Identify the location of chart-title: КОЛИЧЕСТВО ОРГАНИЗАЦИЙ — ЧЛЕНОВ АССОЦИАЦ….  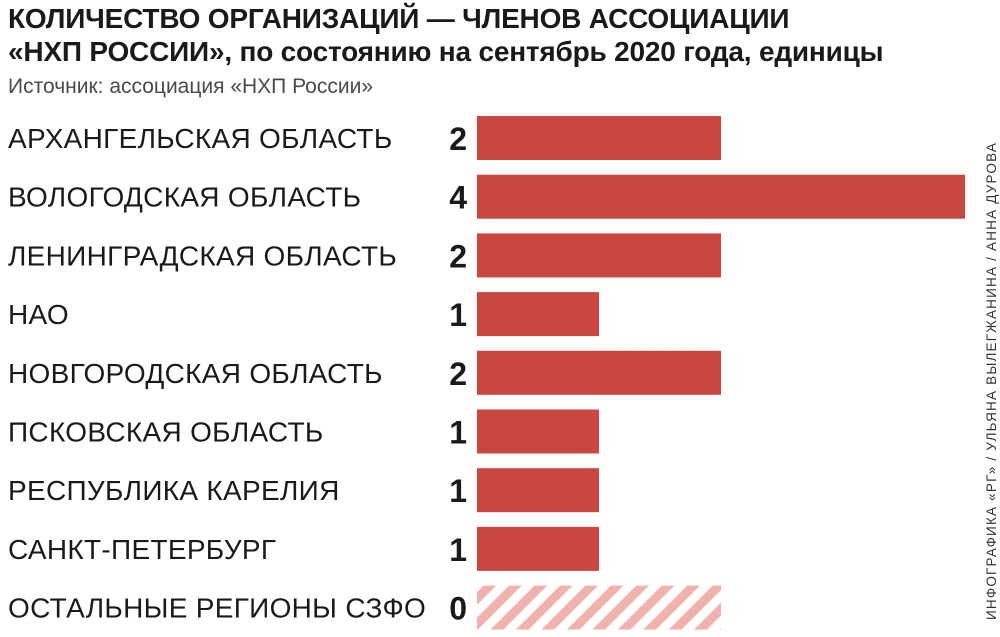
(498, 35).